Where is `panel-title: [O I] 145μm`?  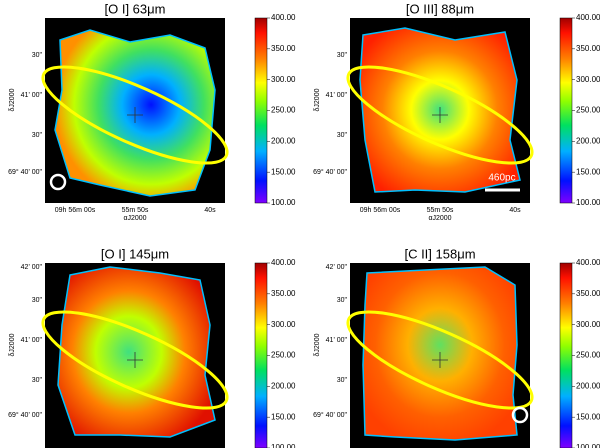
panel-title: [O I] 145μm is located at coordinates (135, 253).